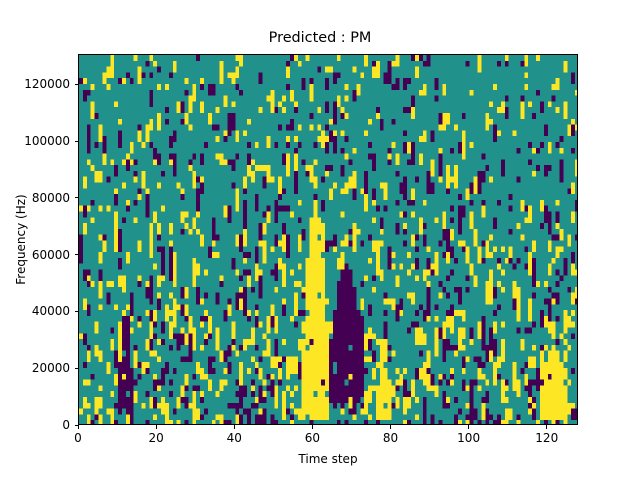 The height and width of the screenshot is (480, 640). I want to click on x-tick-label: 0, so click(78, 438).